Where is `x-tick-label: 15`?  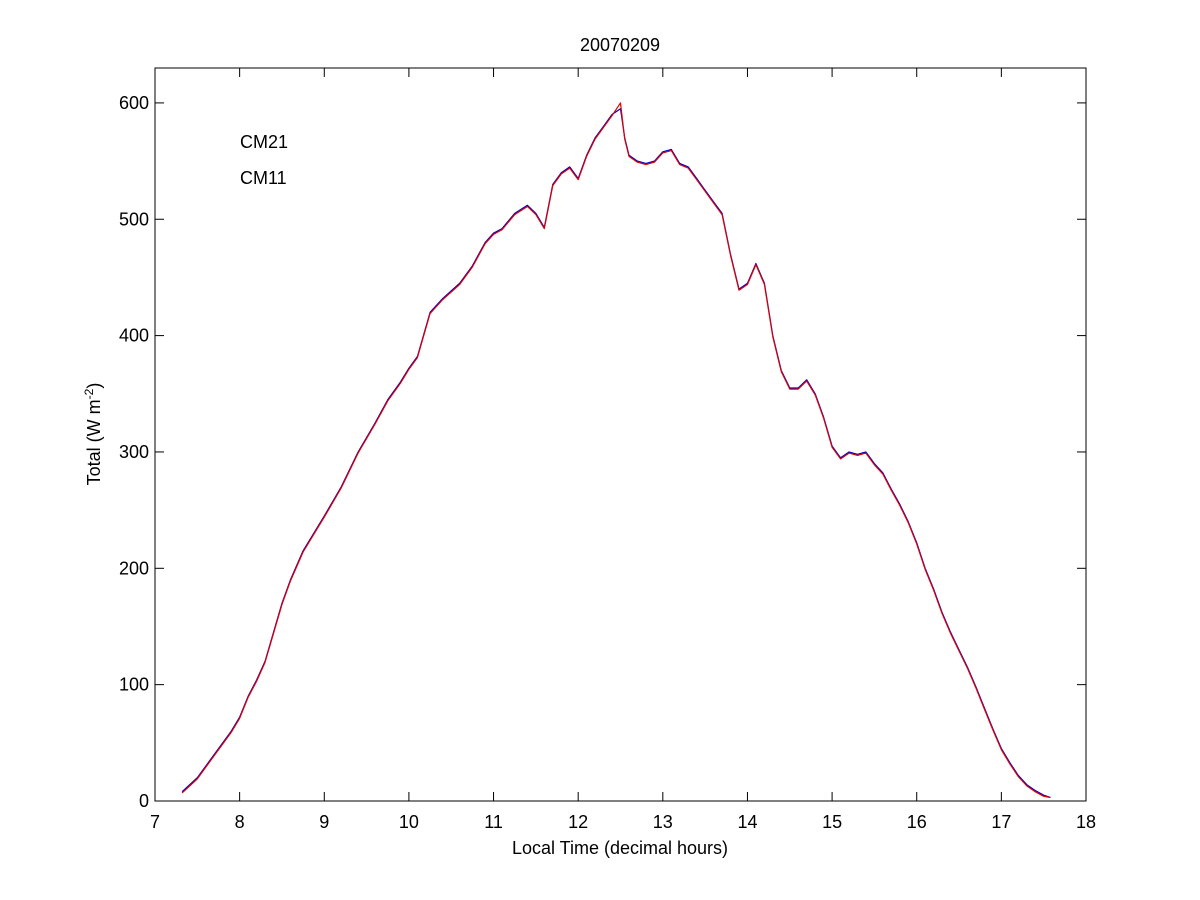
x-tick-label: 15 is located at coordinates (832, 822).